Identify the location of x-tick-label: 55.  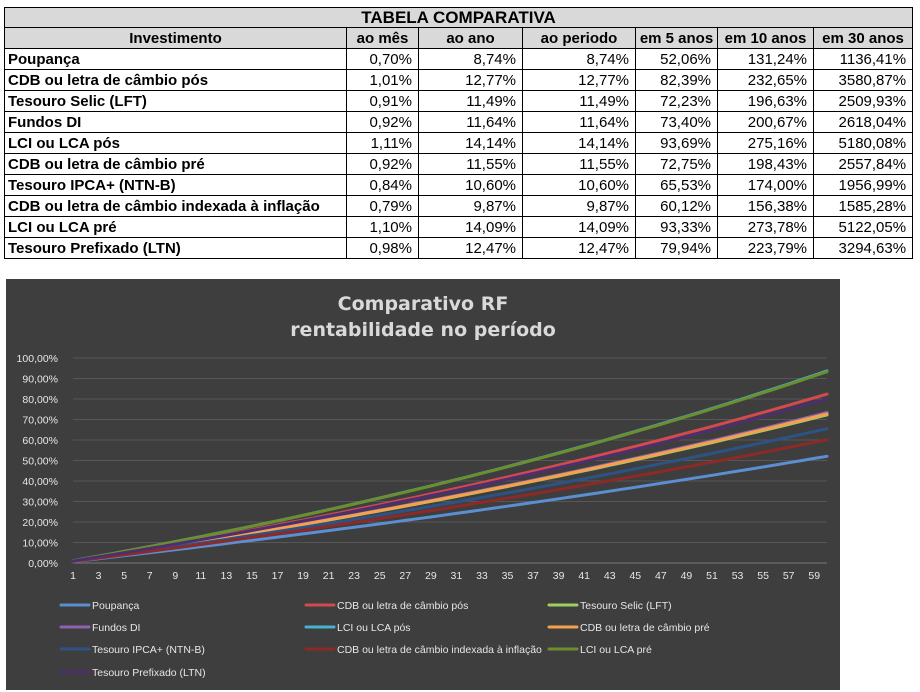
(763, 576).